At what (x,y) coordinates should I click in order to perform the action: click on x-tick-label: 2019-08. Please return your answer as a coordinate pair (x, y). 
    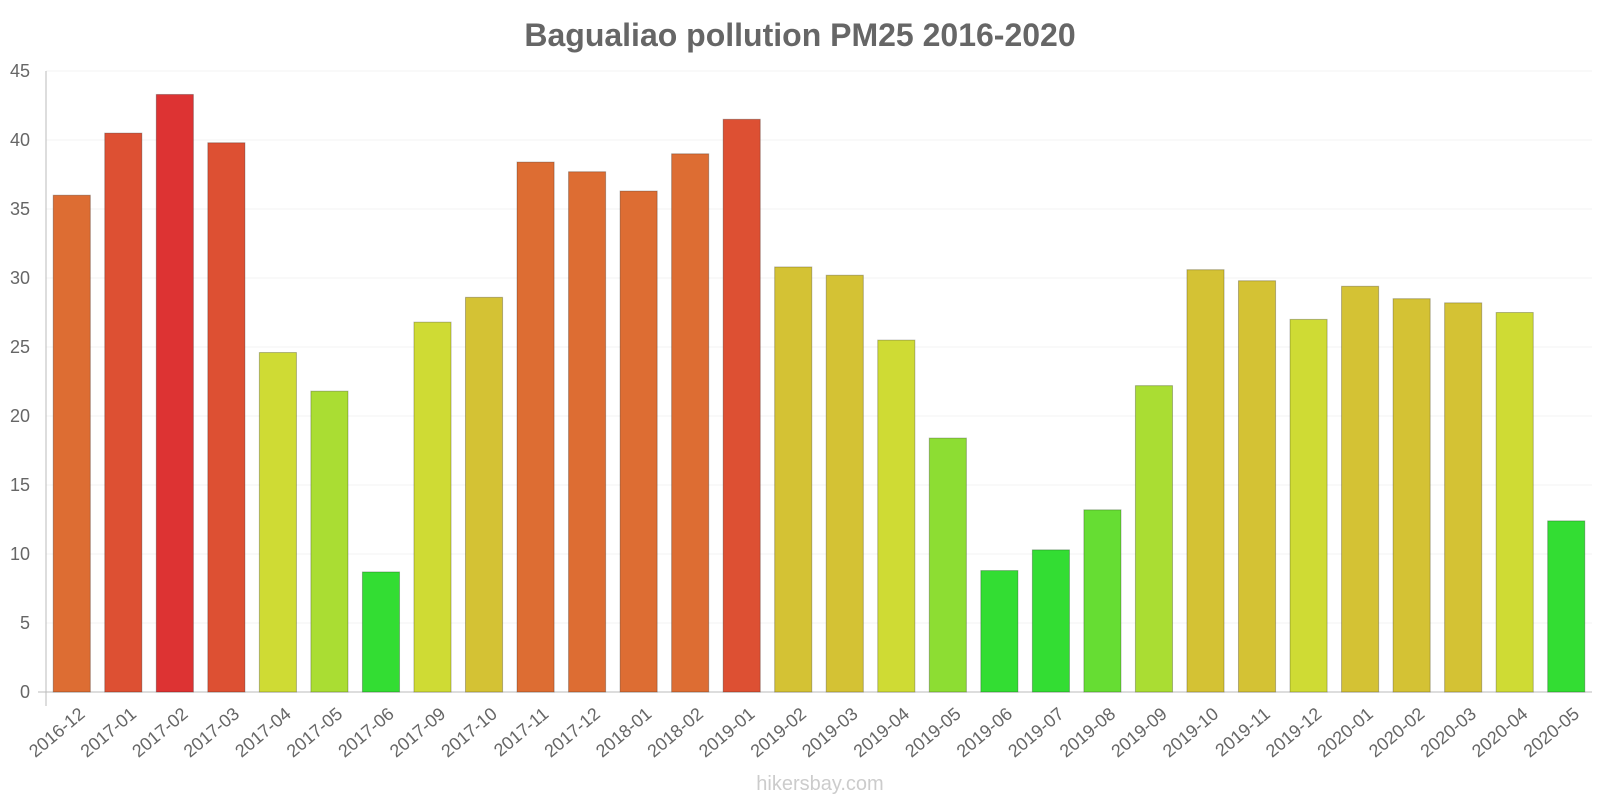
    Looking at the image, I should click on (1087, 733).